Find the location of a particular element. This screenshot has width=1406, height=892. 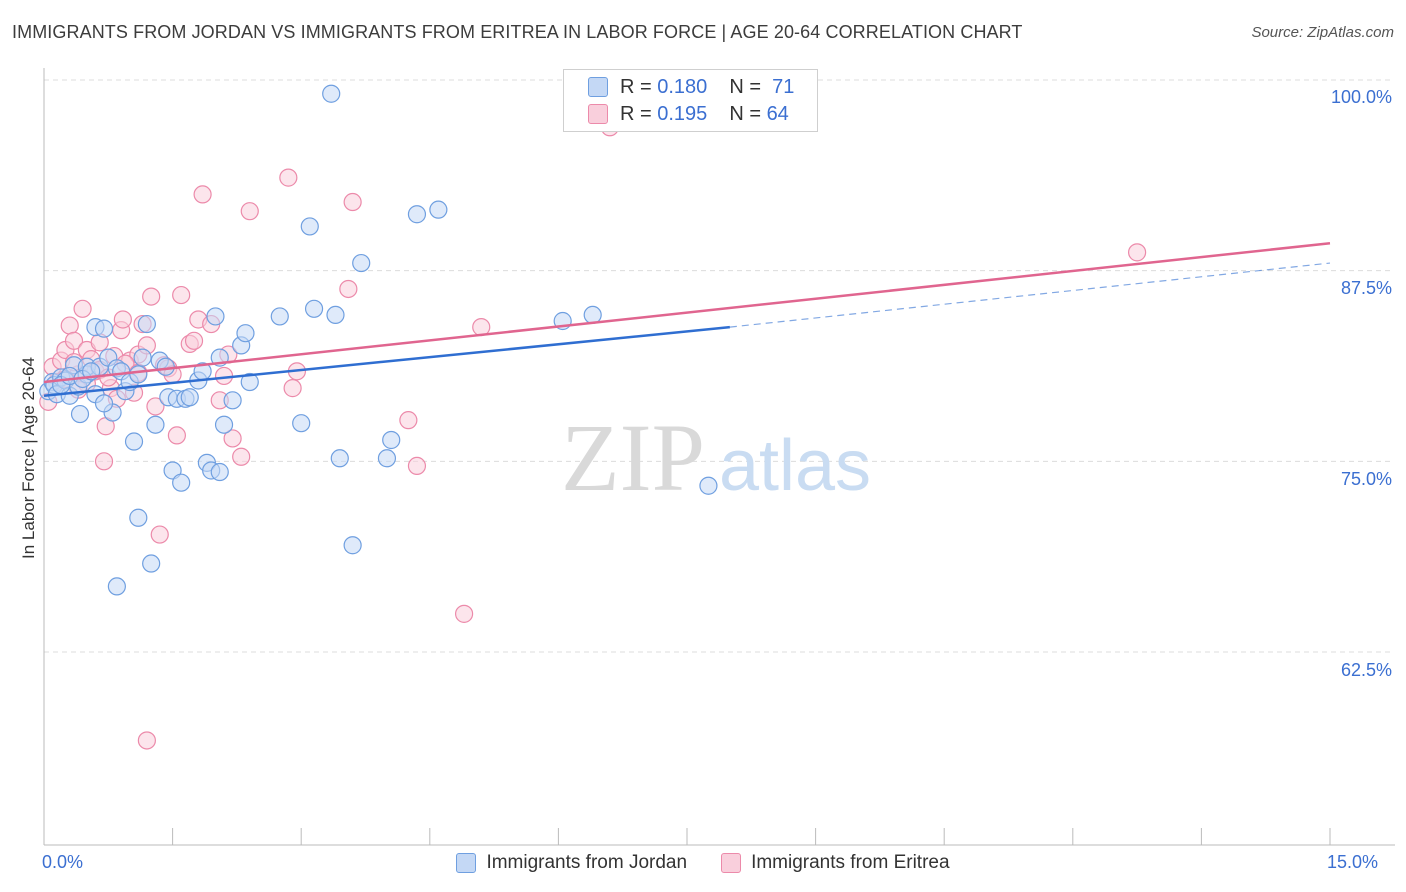

bottom-legend-eritrea: Immigrants from Eritrea is located at coordinates (835, 863).